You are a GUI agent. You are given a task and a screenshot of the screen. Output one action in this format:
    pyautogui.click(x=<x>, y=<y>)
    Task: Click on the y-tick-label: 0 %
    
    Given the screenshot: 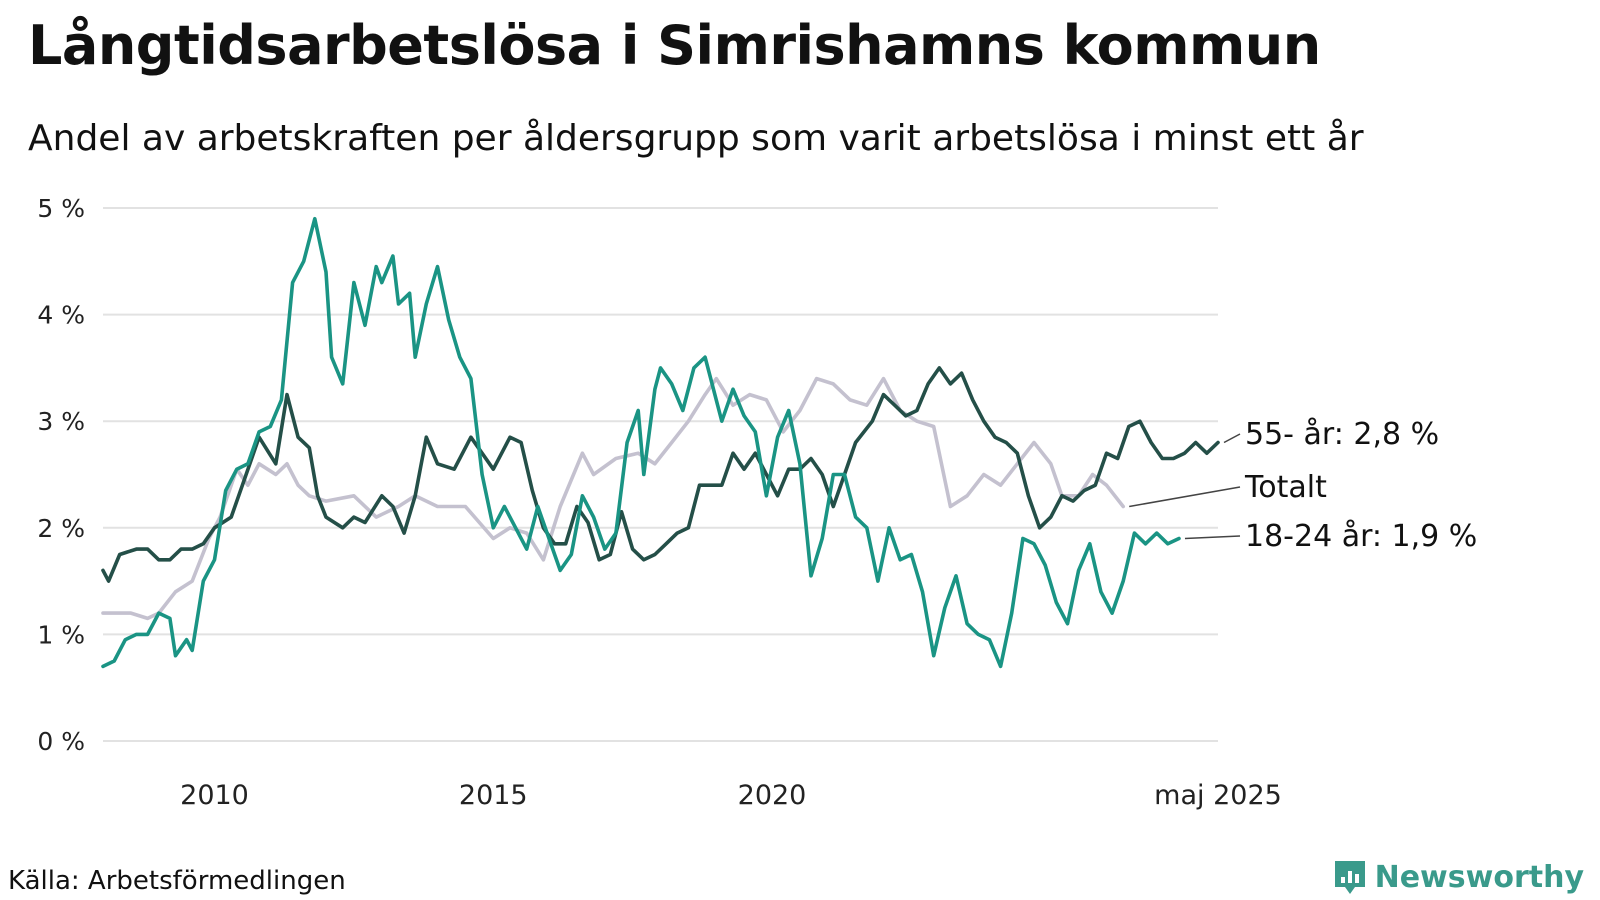 What is the action you would take?
    pyautogui.click(x=61, y=741)
    